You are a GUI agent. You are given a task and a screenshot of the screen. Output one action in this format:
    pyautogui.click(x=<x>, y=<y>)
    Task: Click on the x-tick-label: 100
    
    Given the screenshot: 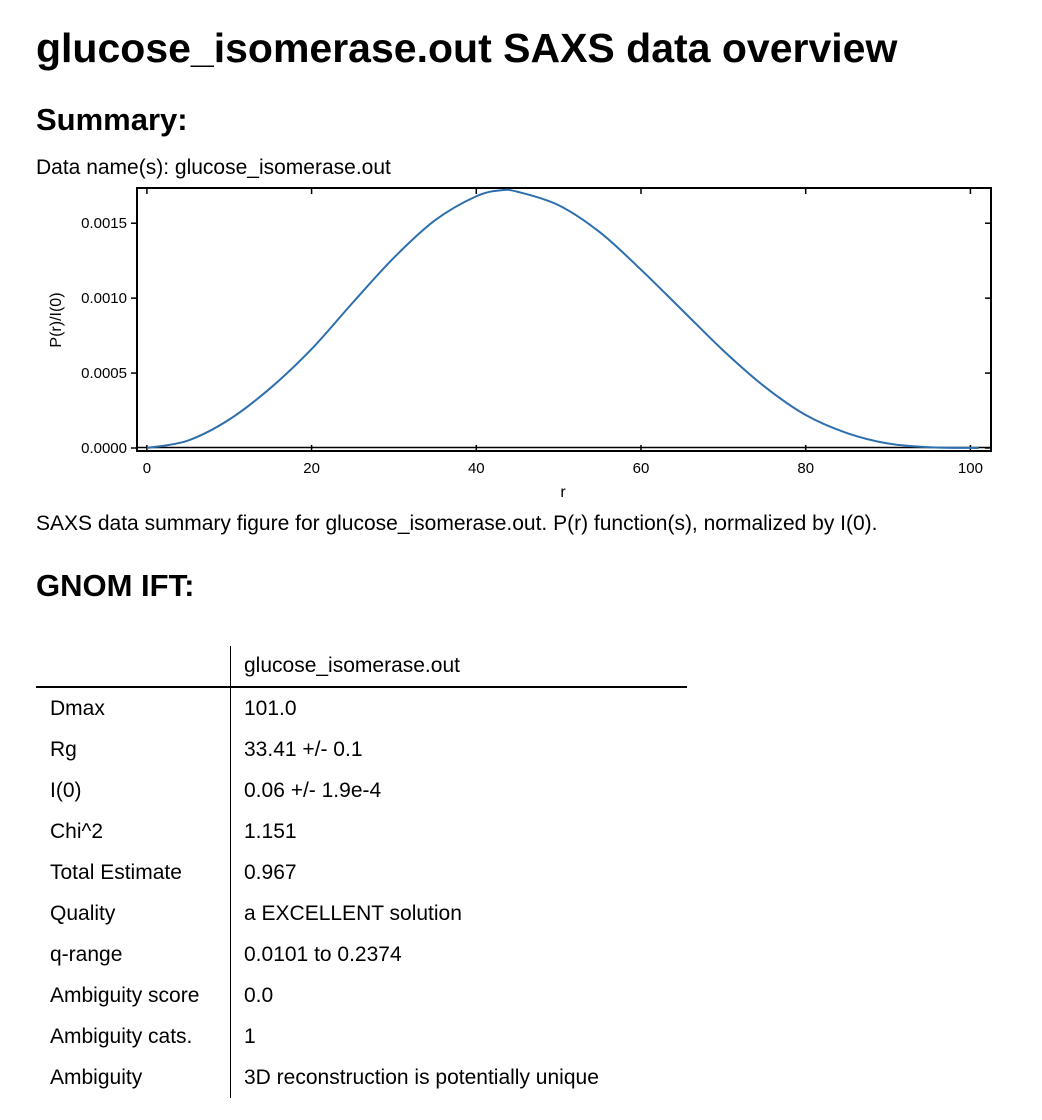 What is the action you would take?
    pyautogui.click(x=970, y=468)
    